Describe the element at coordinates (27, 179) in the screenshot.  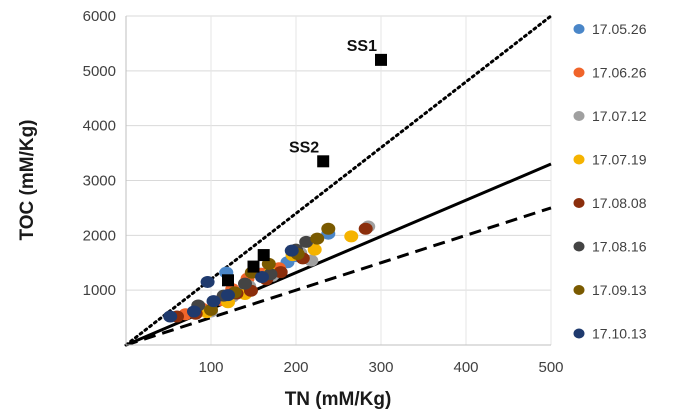
I see `y-axis-title: TOC (mM/Kg)` at that location.